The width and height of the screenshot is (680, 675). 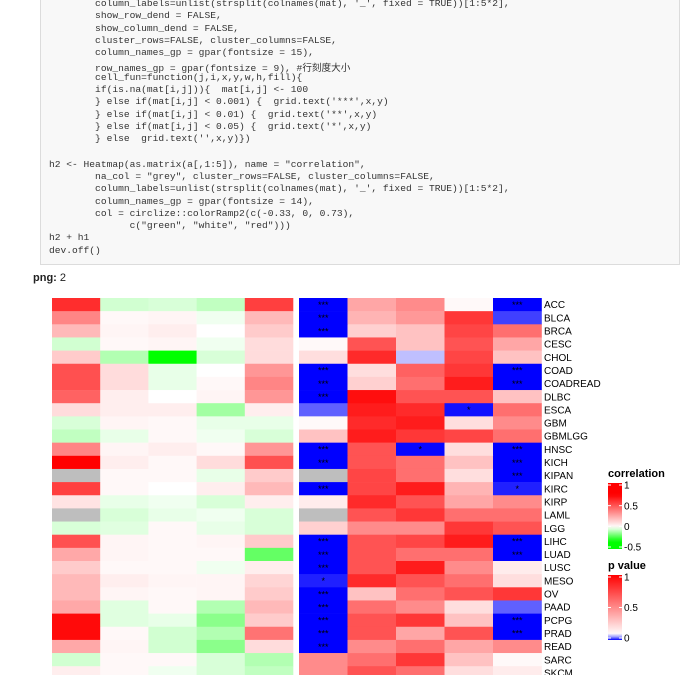 I want to click on code-line: show_row_dend = FALSE,, so click(x=135, y=16).